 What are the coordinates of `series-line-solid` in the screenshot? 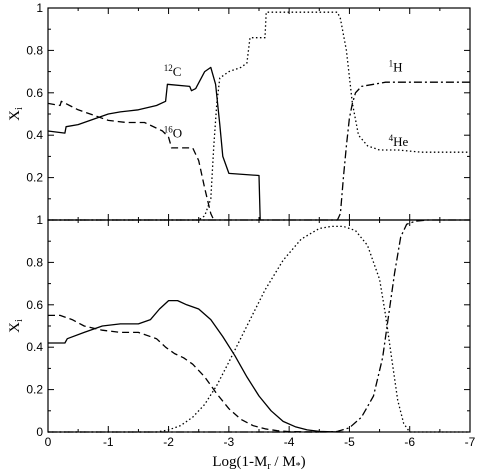 It's located at (154, 143).